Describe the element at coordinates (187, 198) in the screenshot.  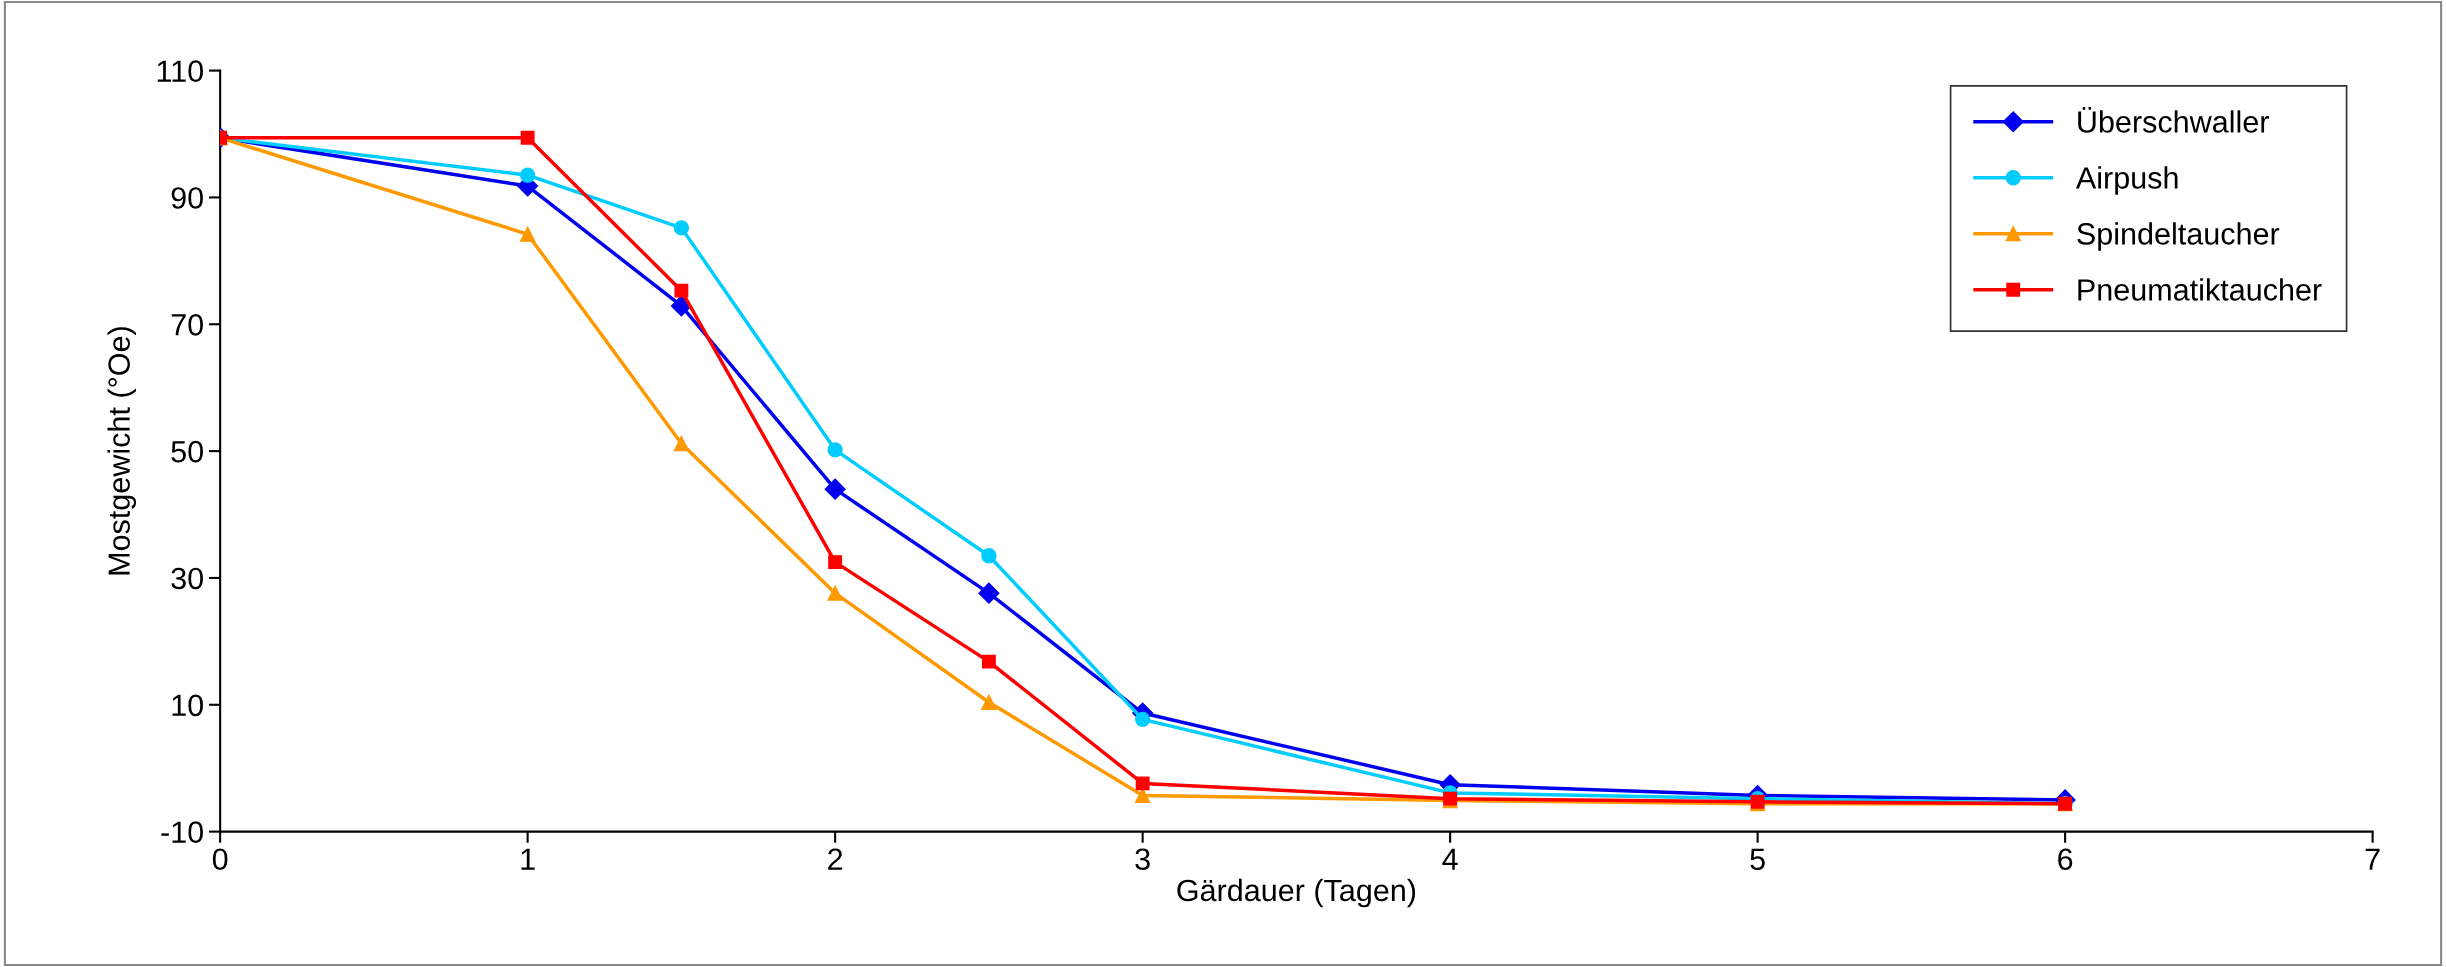
I see `y-tick-label: 90` at that location.